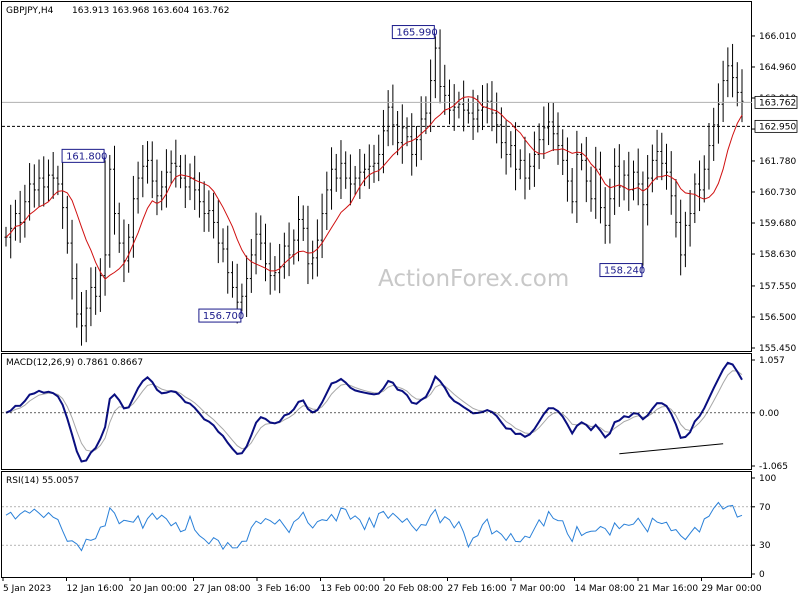  I want to click on price-tick-label: 156.500, so click(777, 318).